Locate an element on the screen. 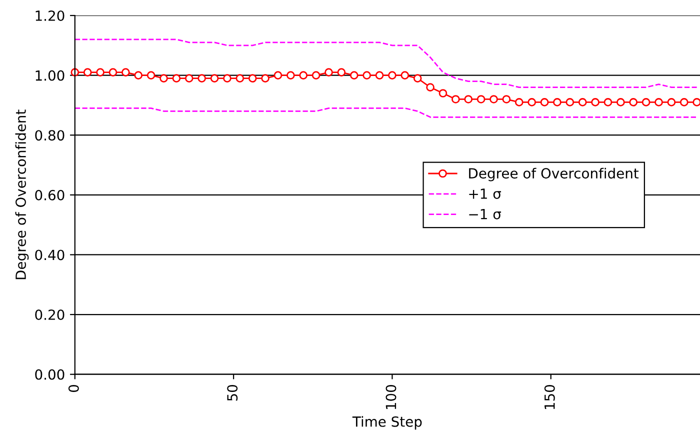 This screenshot has width=700, height=443. y-tick-label: 1.00 is located at coordinates (50, 75).